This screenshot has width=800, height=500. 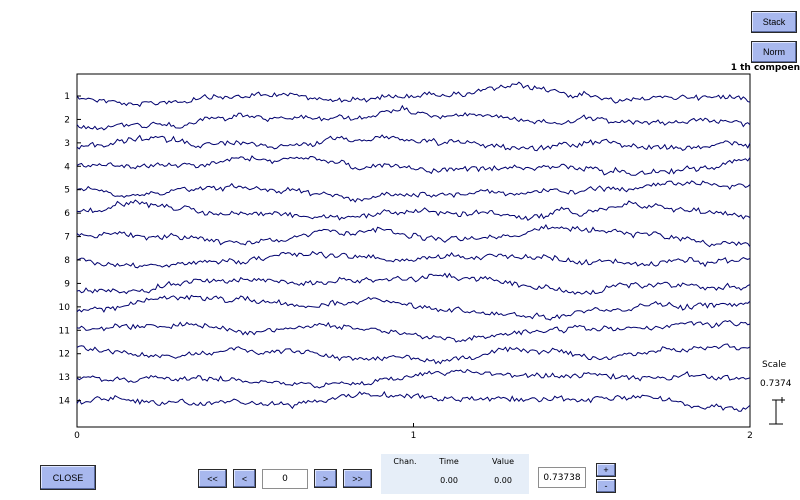 I want to click on x-tick-label: 0, so click(x=77, y=436).